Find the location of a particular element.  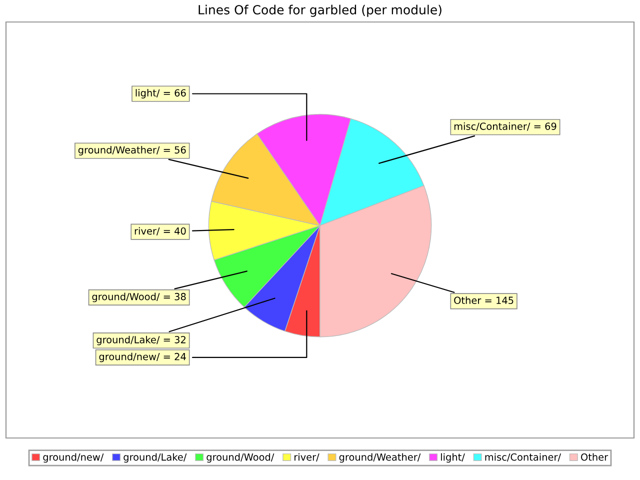

legend-label: light/ is located at coordinates (453, 458).